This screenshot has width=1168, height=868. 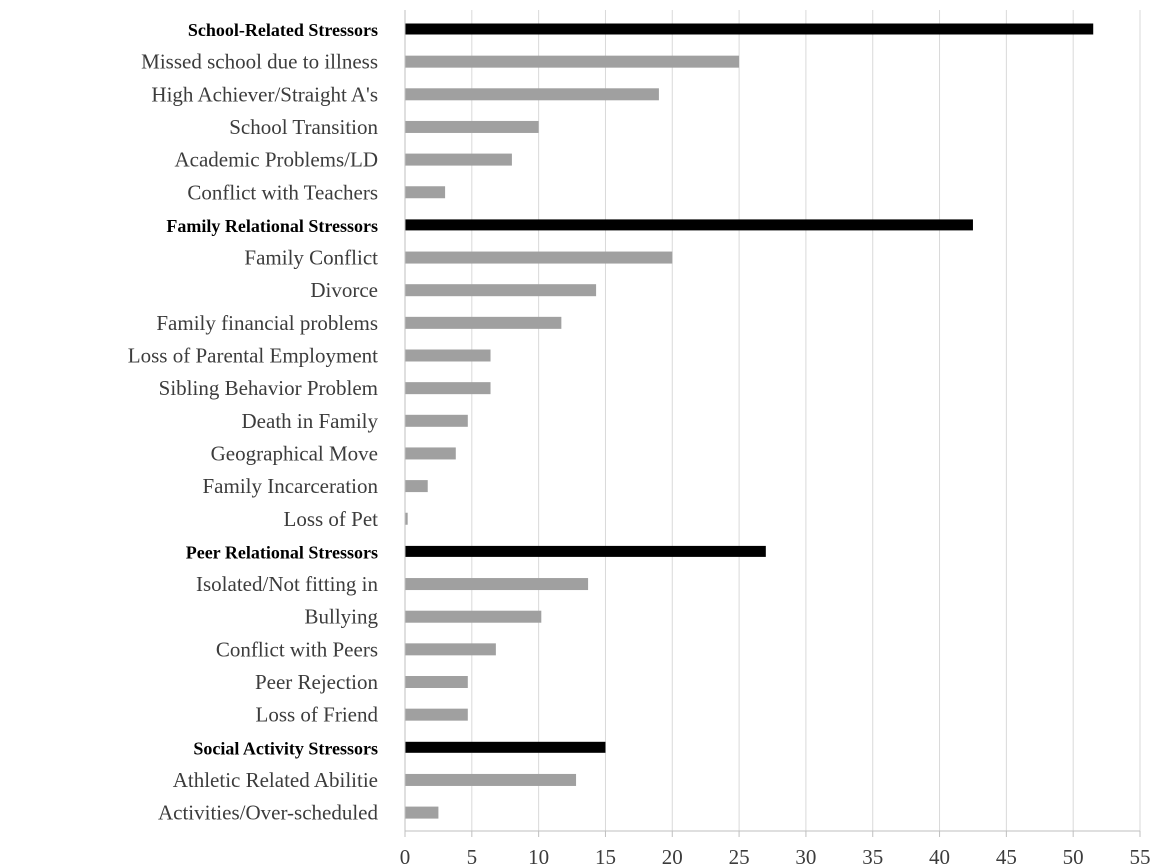 I want to click on x-tick-label: 45, so click(x=1006, y=856).